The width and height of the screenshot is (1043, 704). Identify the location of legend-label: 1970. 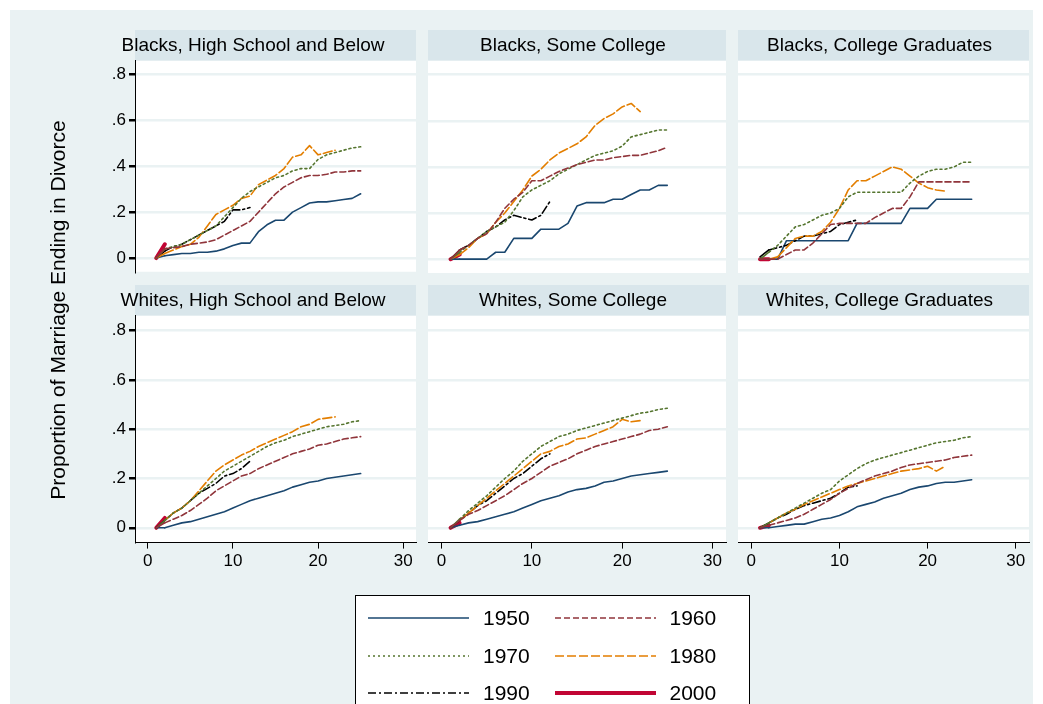
(506, 655).